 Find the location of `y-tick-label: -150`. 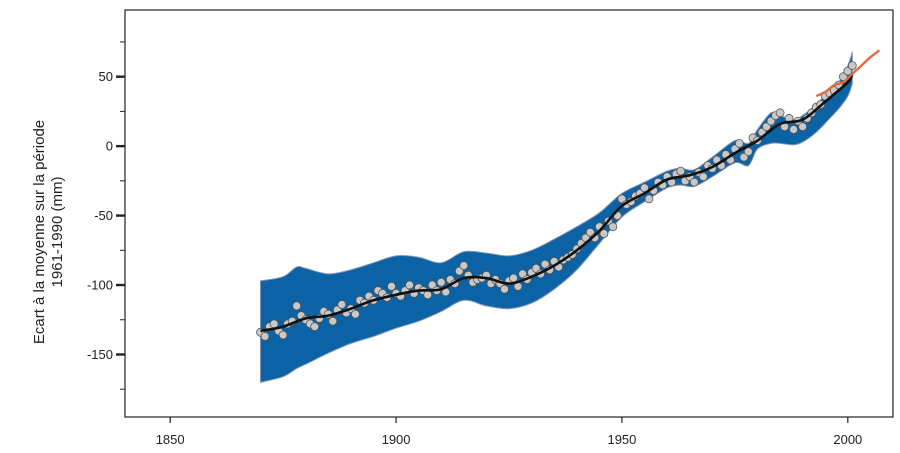

y-tick-label: -150 is located at coordinates (100, 354).